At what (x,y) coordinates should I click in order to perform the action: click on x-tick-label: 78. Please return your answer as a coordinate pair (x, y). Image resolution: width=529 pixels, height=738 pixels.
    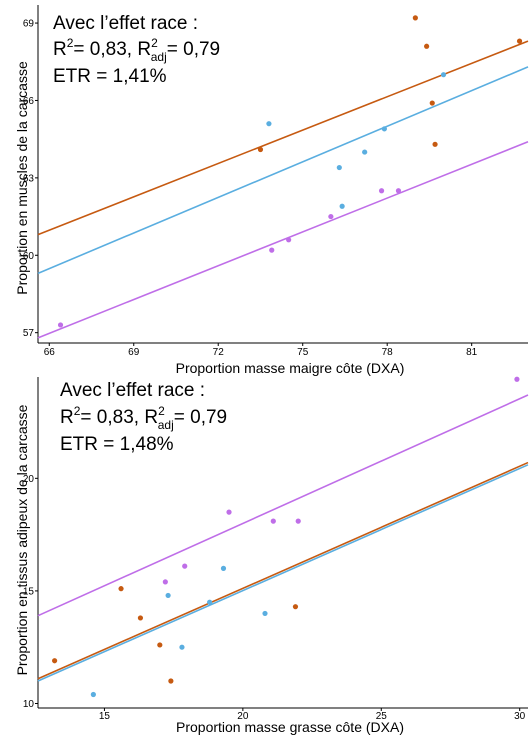
    Looking at the image, I should click on (388, 352).